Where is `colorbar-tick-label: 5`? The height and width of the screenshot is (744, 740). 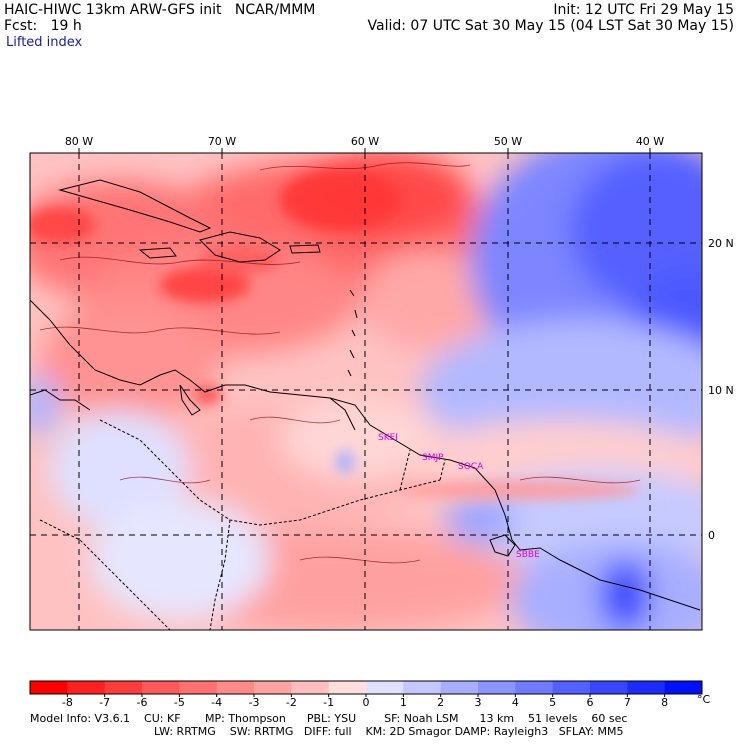 colorbar-tick-label: 5 is located at coordinates (552, 702).